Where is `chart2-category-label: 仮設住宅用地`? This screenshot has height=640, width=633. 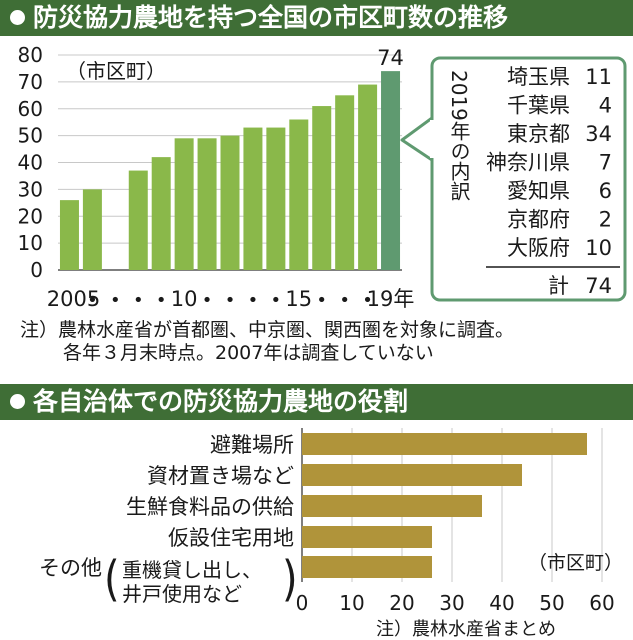
chart2-category-label: 仮設住宅用地 is located at coordinates (231, 538).